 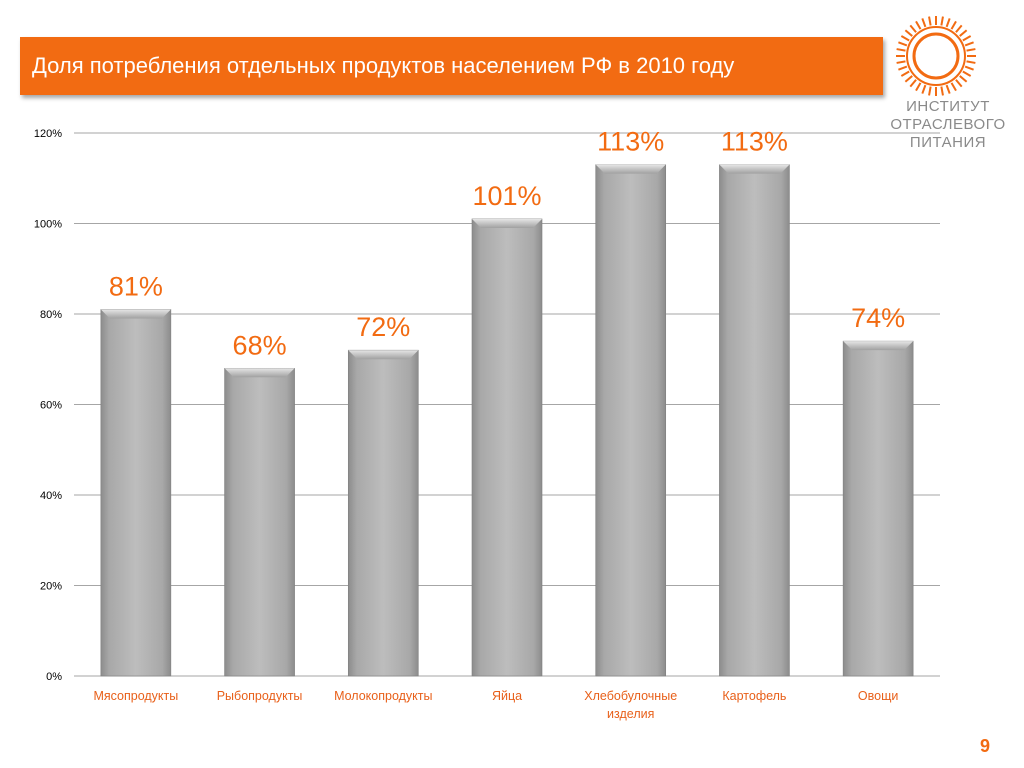 What do you see at coordinates (383, 327) in the screenshot?
I see `data-label: 72%` at bounding box center [383, 327].